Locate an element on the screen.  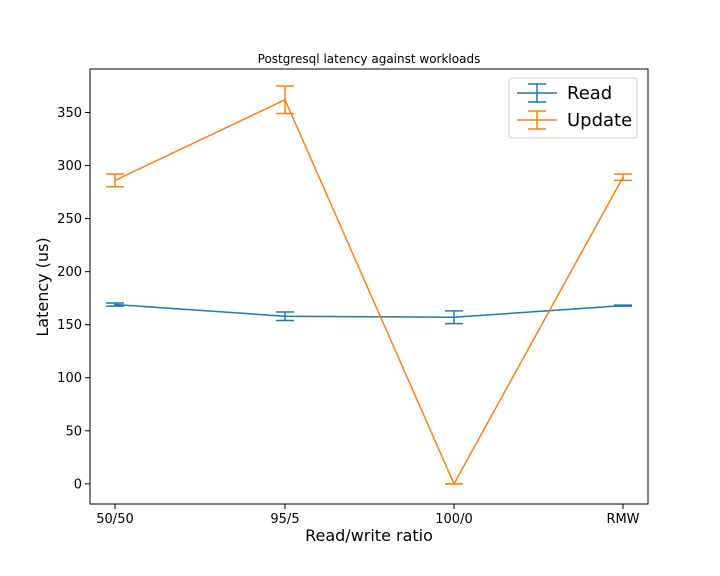
y-tick-label: 250 is located at coordinates (69, 219).